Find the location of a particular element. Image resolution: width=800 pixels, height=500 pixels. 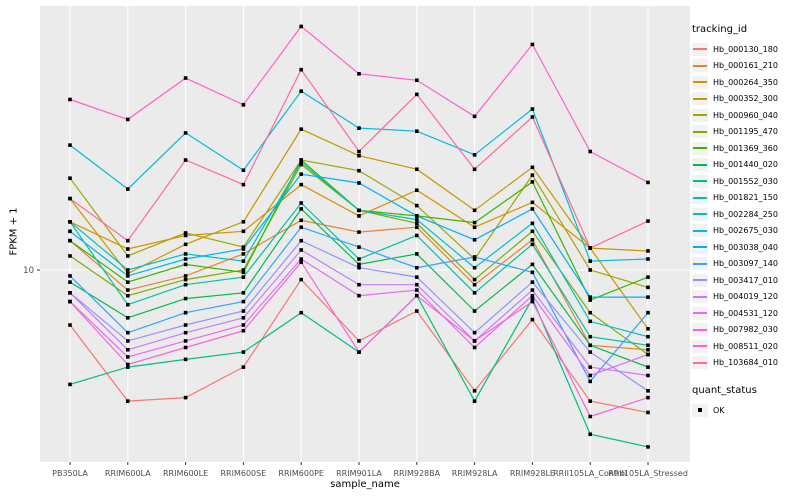

legend-item-Hb_004531_120: Hb_004531_120 is located at coordinates (746, 313).